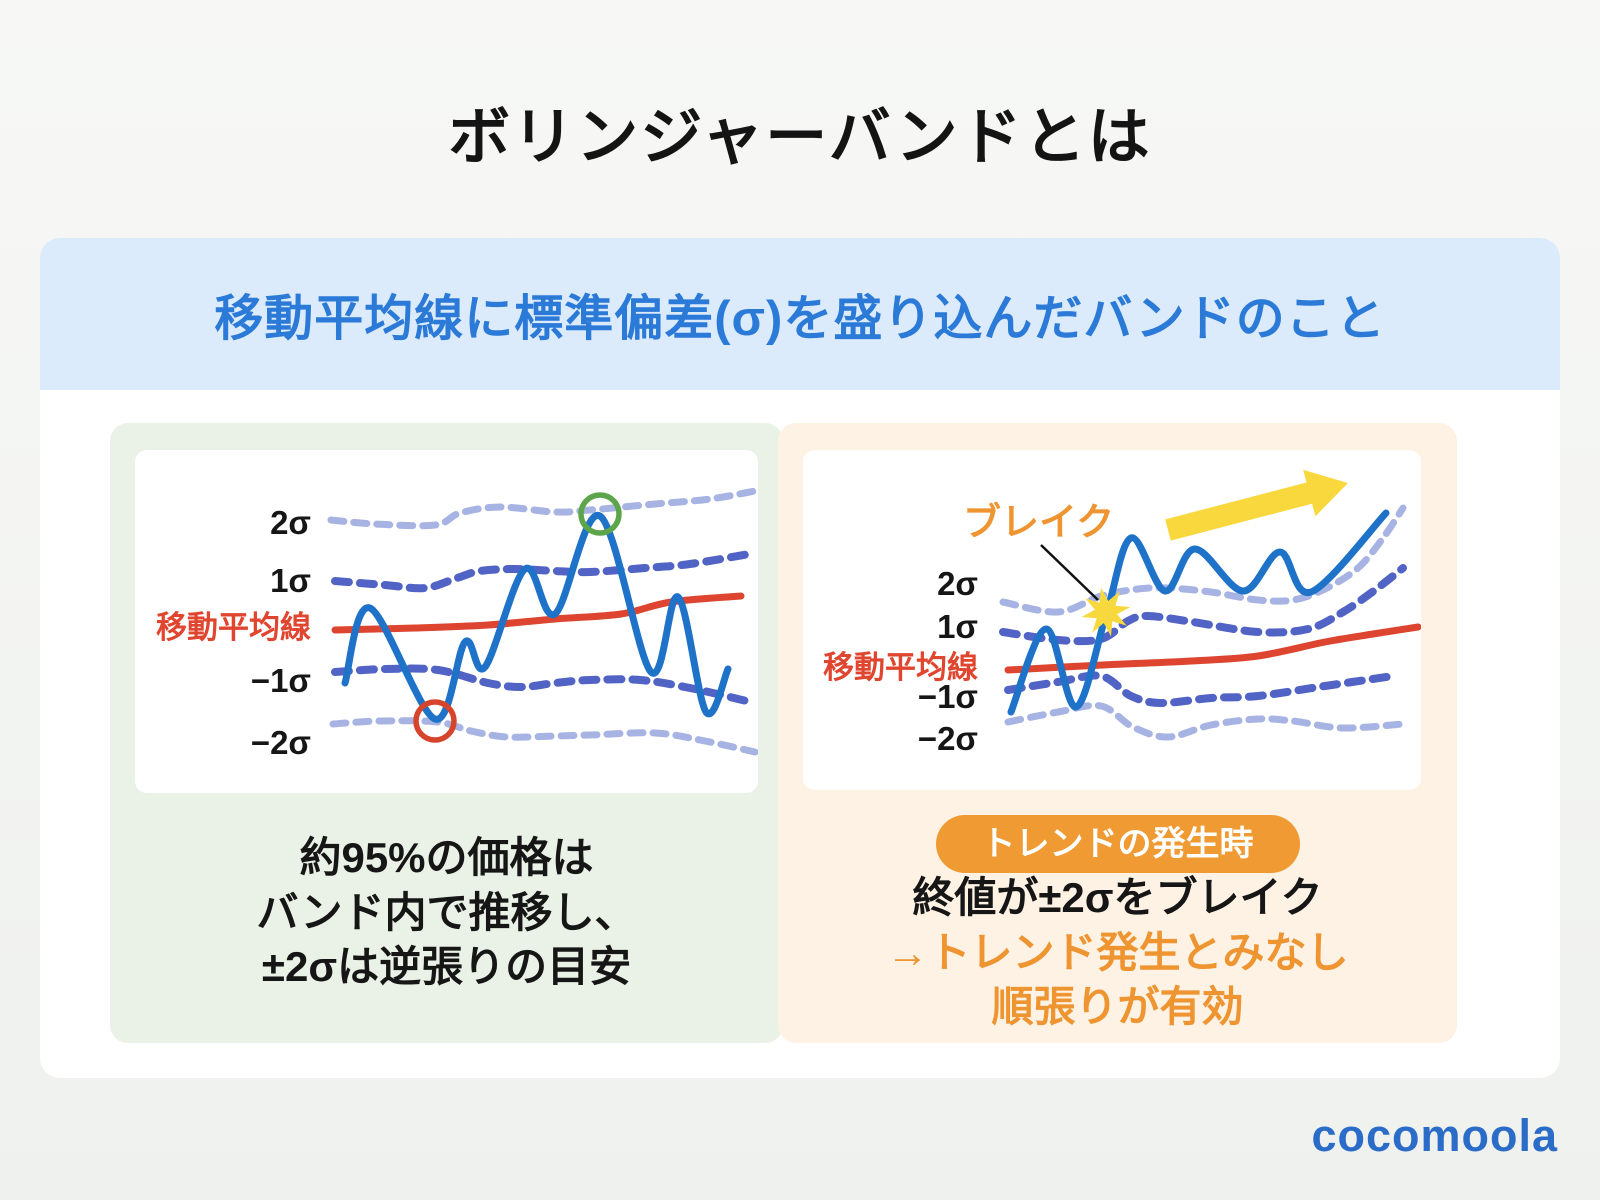  Describe the element at coordinates (800, 137) in the screenshot. I see `page-title: ボリンジャーバンドとは` at that location.